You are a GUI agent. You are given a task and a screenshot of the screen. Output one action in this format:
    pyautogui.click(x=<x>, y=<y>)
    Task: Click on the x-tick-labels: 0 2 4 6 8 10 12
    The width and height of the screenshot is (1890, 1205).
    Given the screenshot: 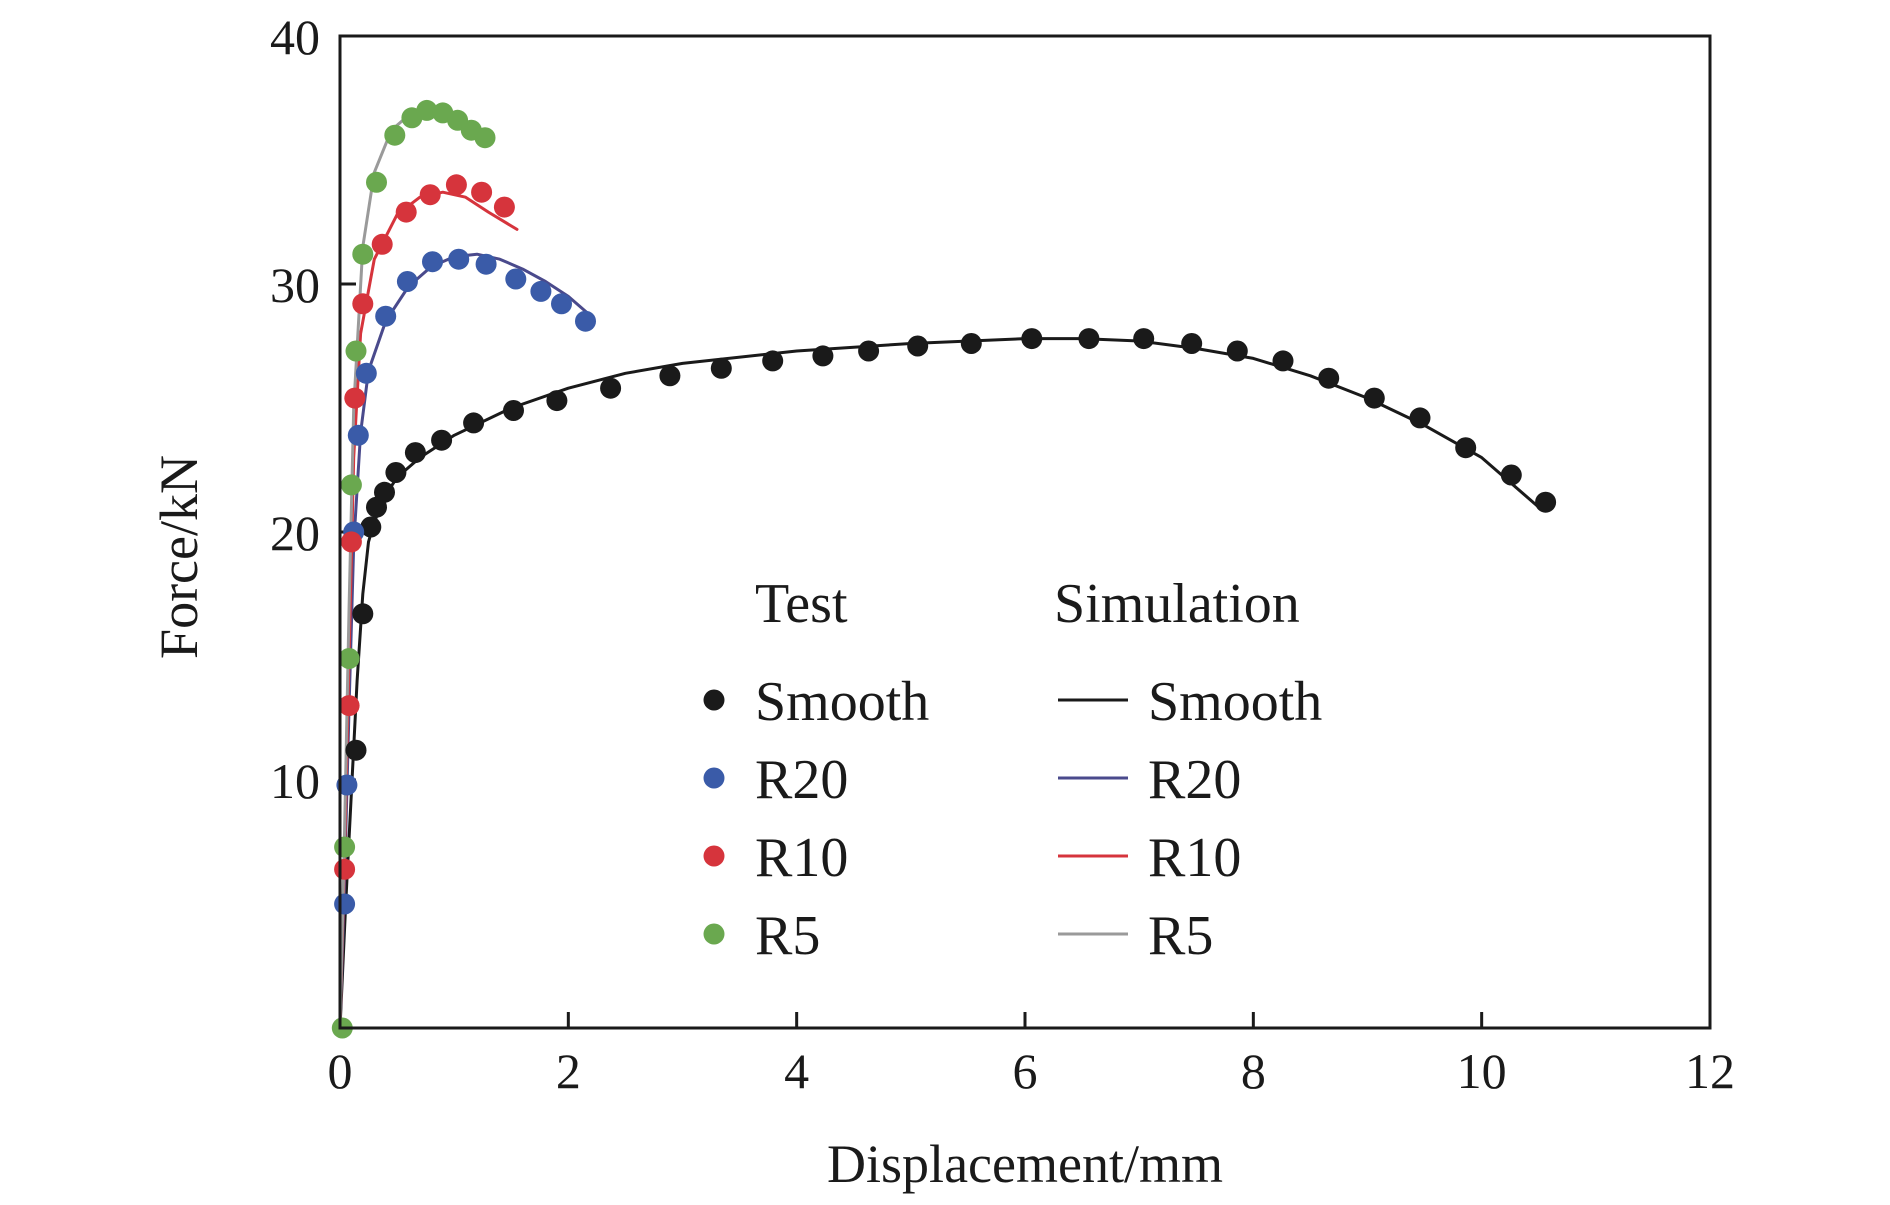 What is the action you would take?
    pyautogui.click(x=1032, y=1071)
    